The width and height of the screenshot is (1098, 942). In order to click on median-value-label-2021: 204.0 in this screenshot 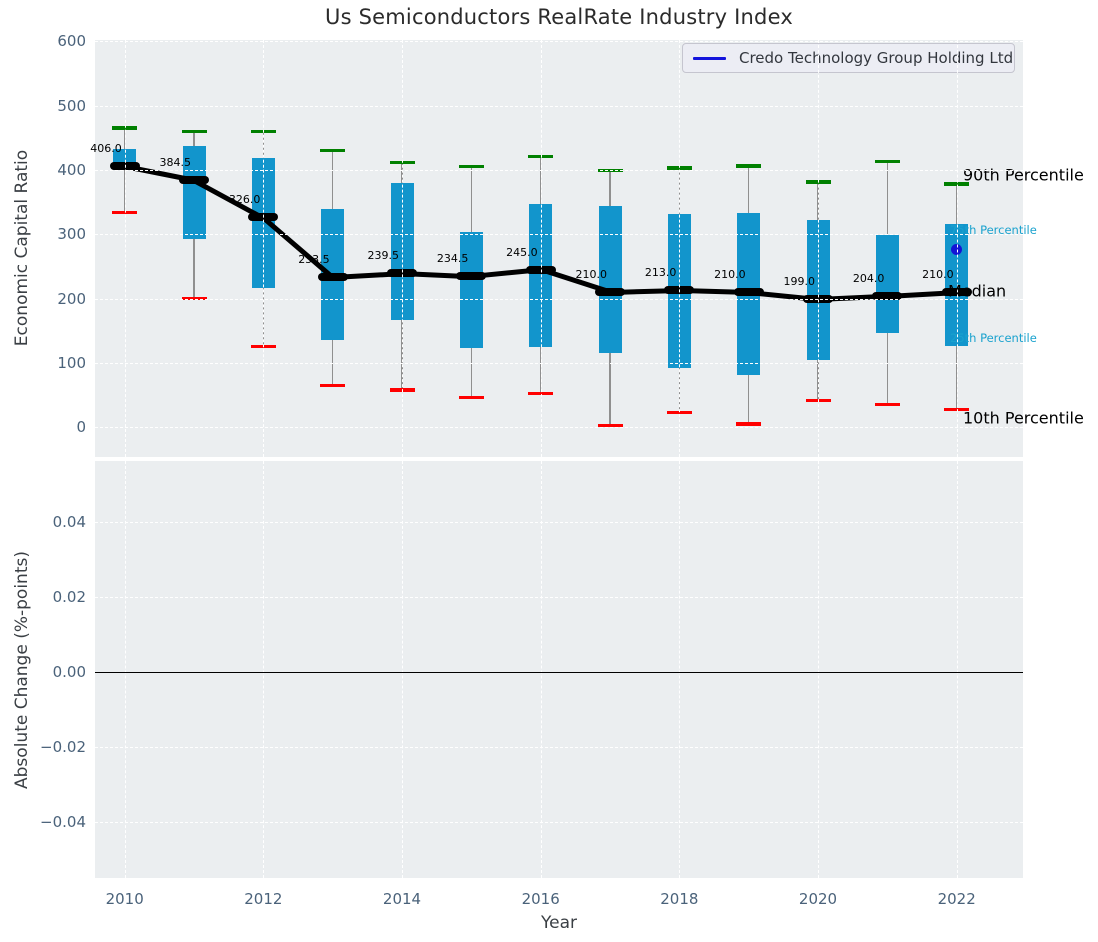, I will do `click(868, 278)`.